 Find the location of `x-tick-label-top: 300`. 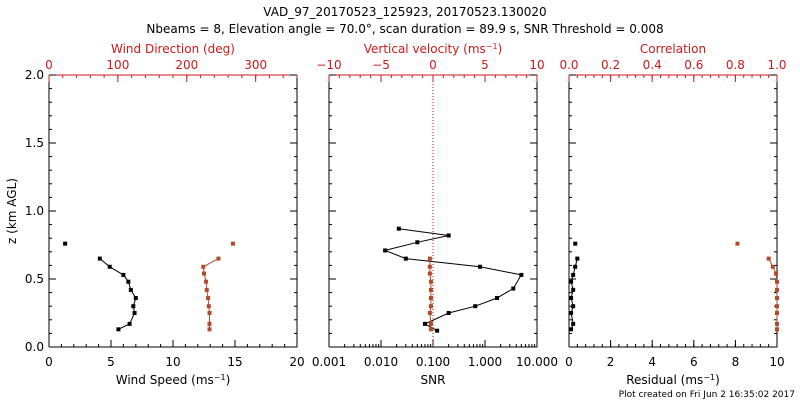

x-tick-label-top: 300 is located at coordinates (255, 65).